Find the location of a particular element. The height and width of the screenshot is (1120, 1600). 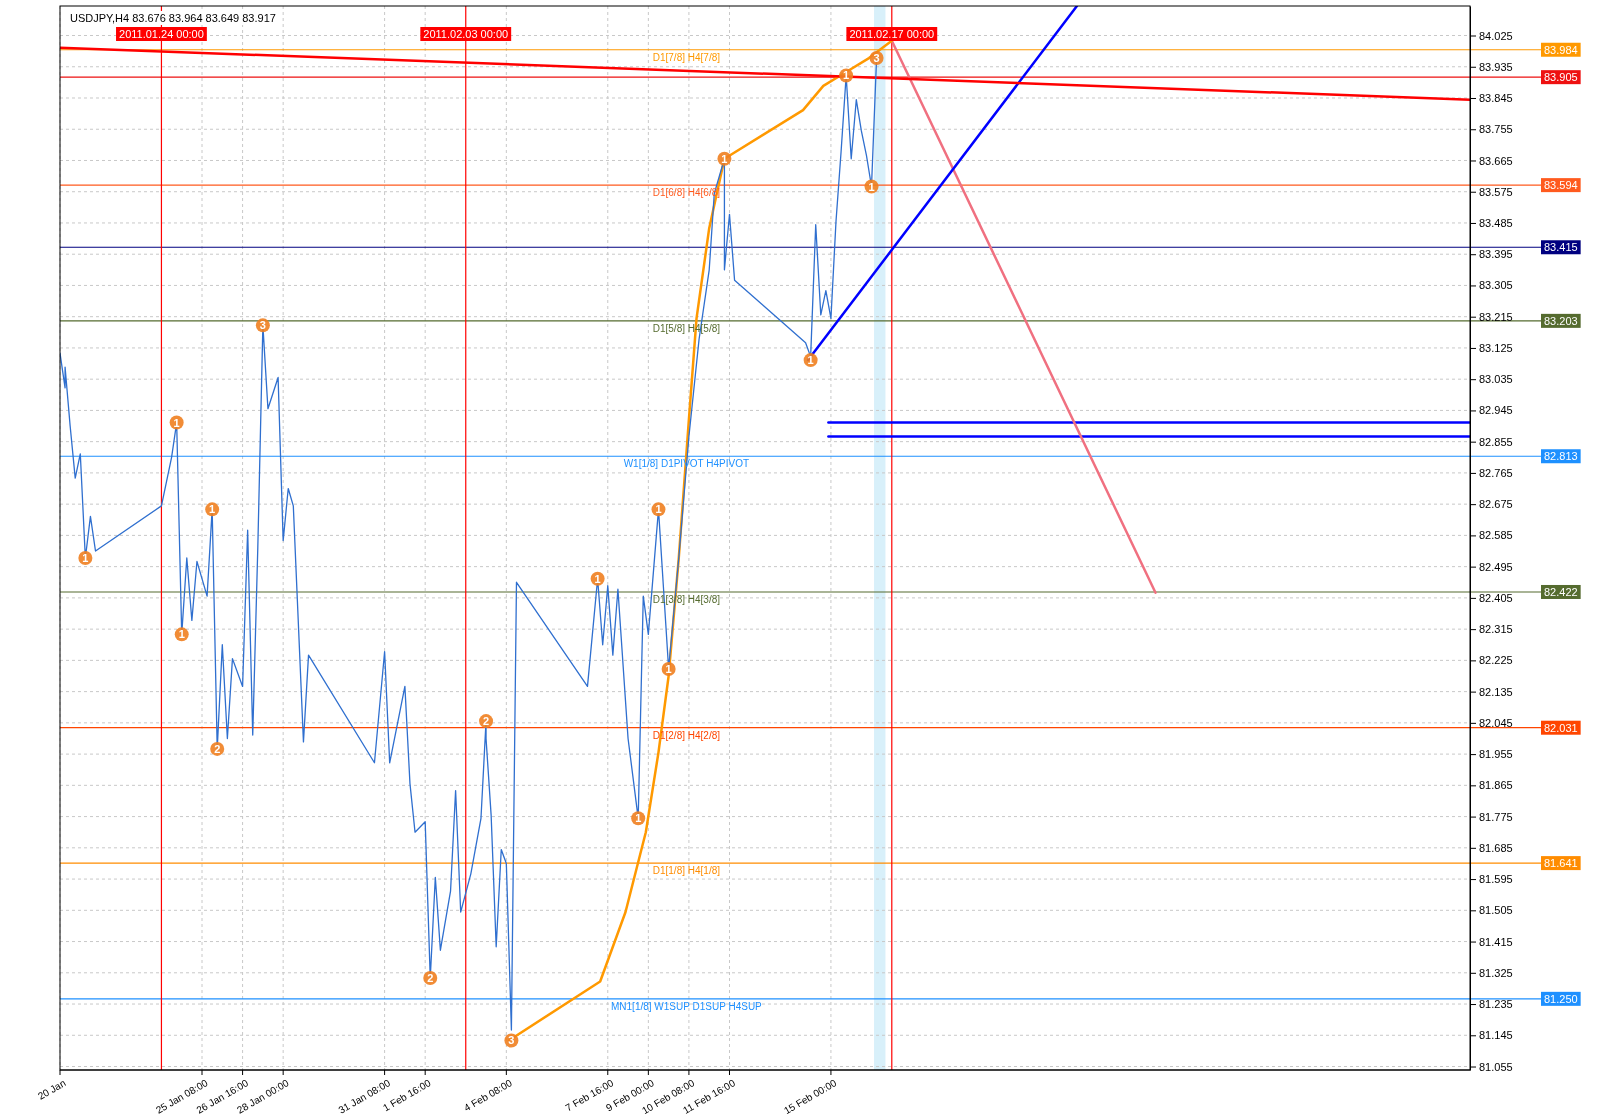

y-tick-label: 82.045 is located at coordinates (1496, 722).